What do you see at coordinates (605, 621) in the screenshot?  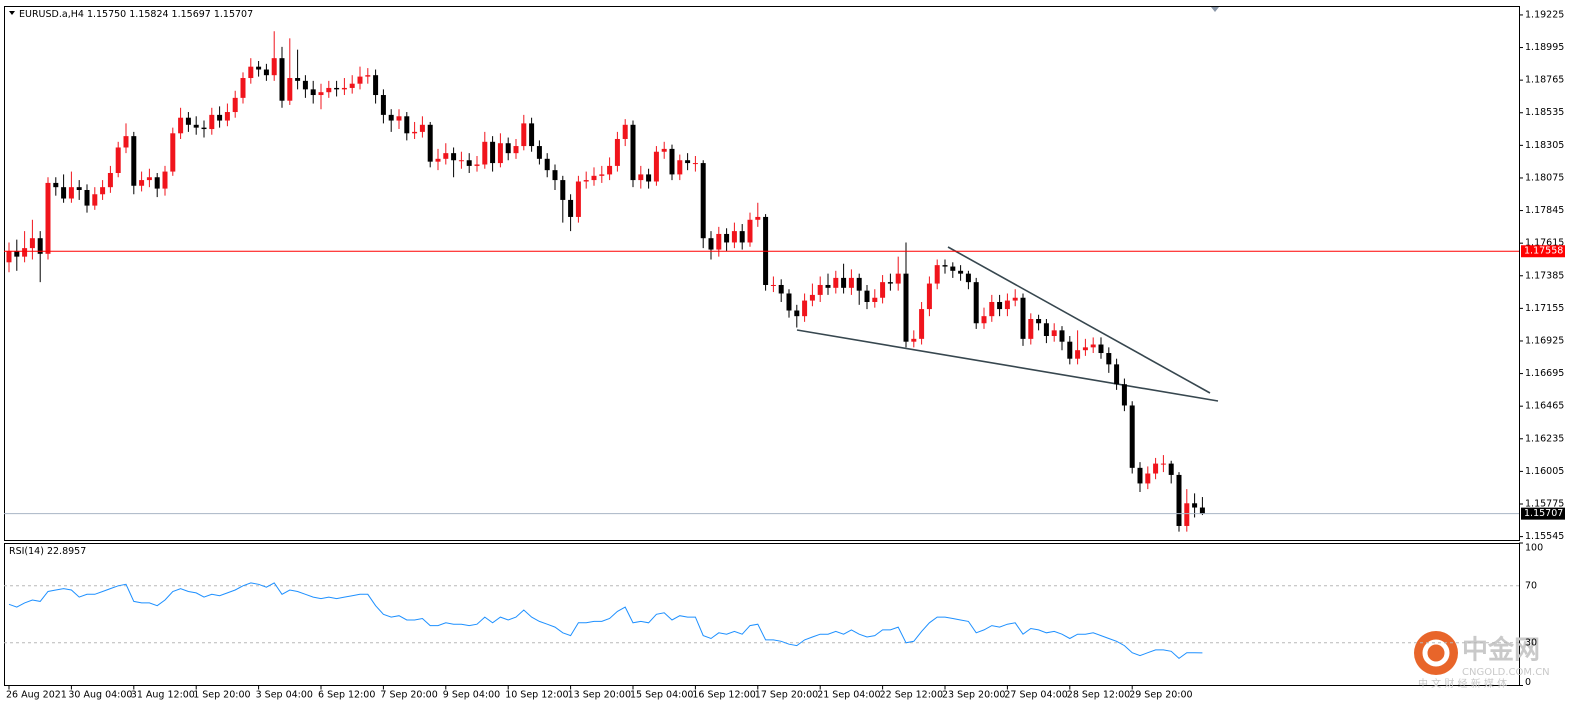 I see `rsi-line` at bounding box center [605, 621].